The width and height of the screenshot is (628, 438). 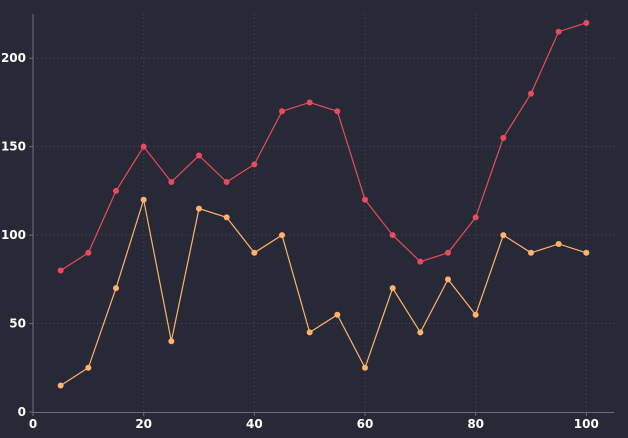 I want to click on y-tick-label: 200, so click(x=13, y=58).